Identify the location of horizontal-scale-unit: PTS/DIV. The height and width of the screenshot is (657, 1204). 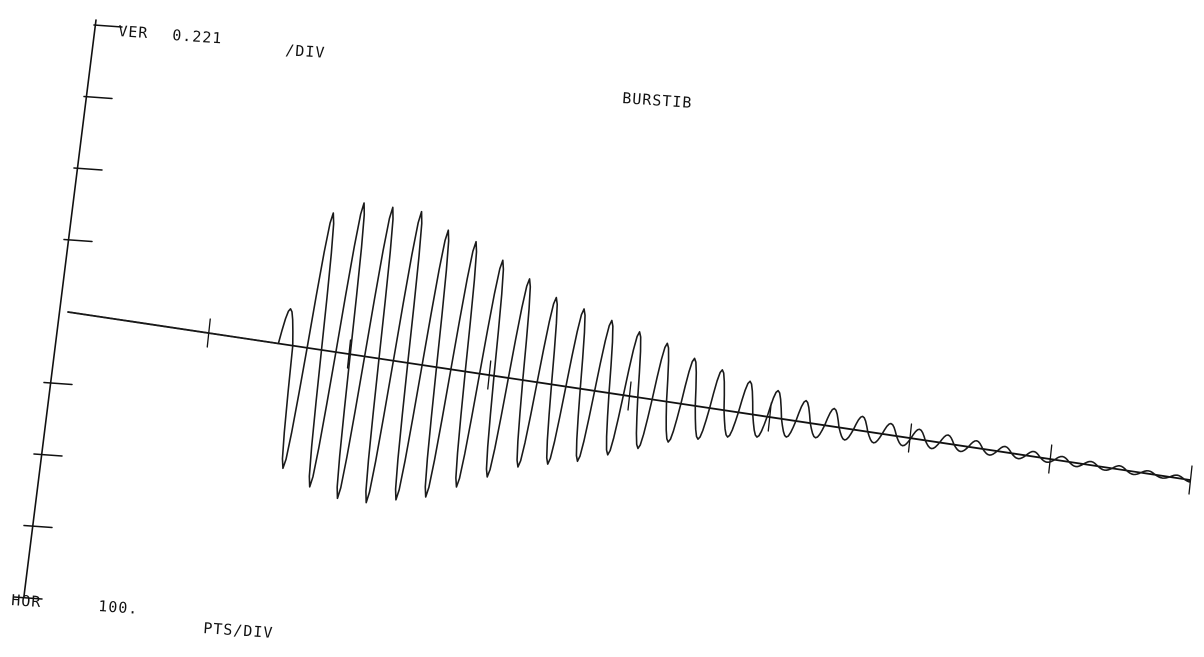
(238, 630).